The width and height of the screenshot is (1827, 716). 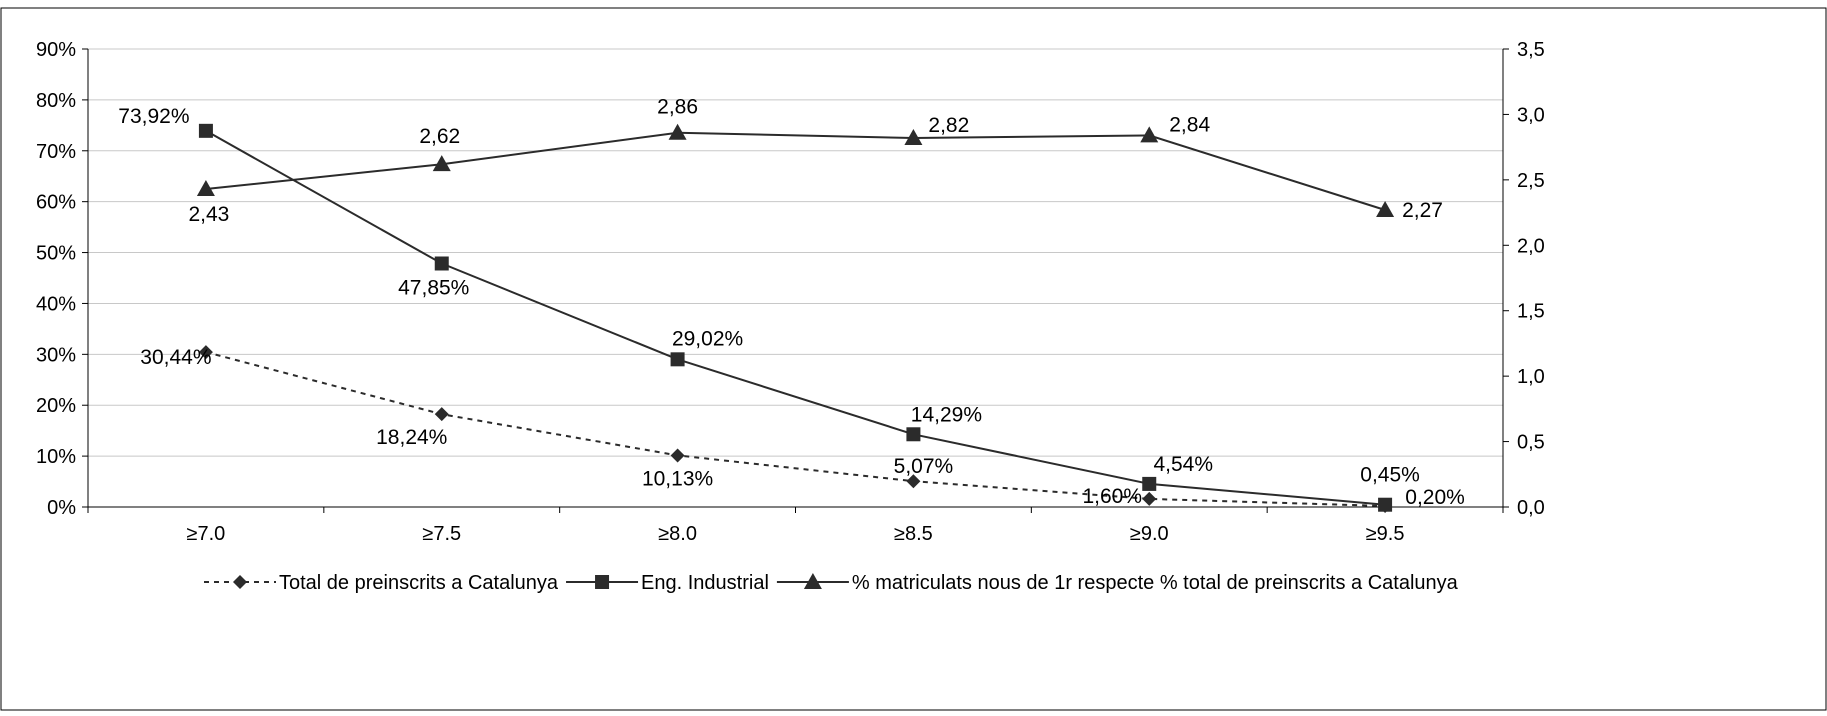 I want to click on y2-tick-label: 2,5, so click(x=1531, y=181).